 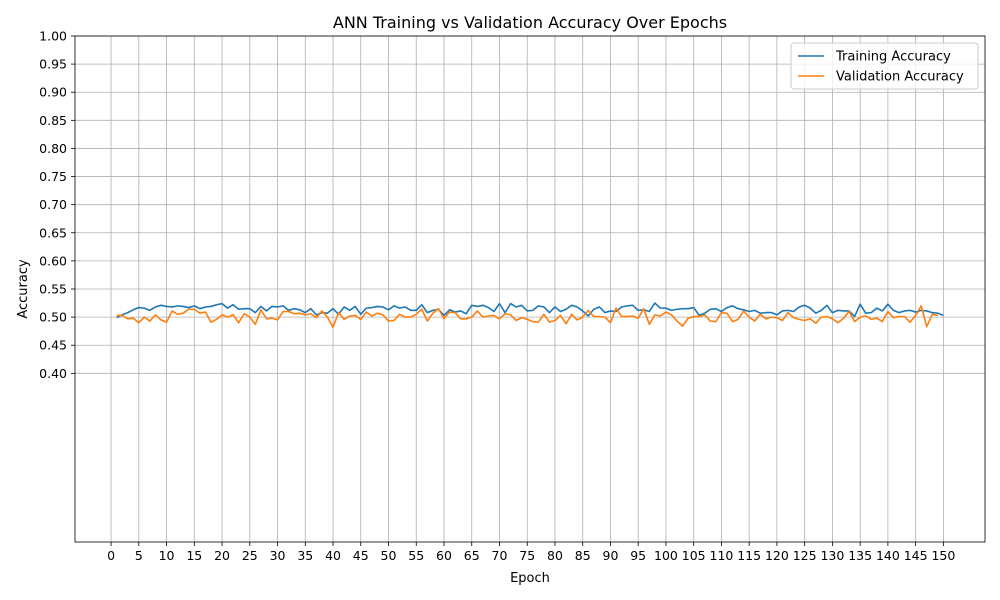 What do you see at coordinates (832, 555) in the screenshot?
I see `x-tick-label: 130` at bounding box center [832, 555].